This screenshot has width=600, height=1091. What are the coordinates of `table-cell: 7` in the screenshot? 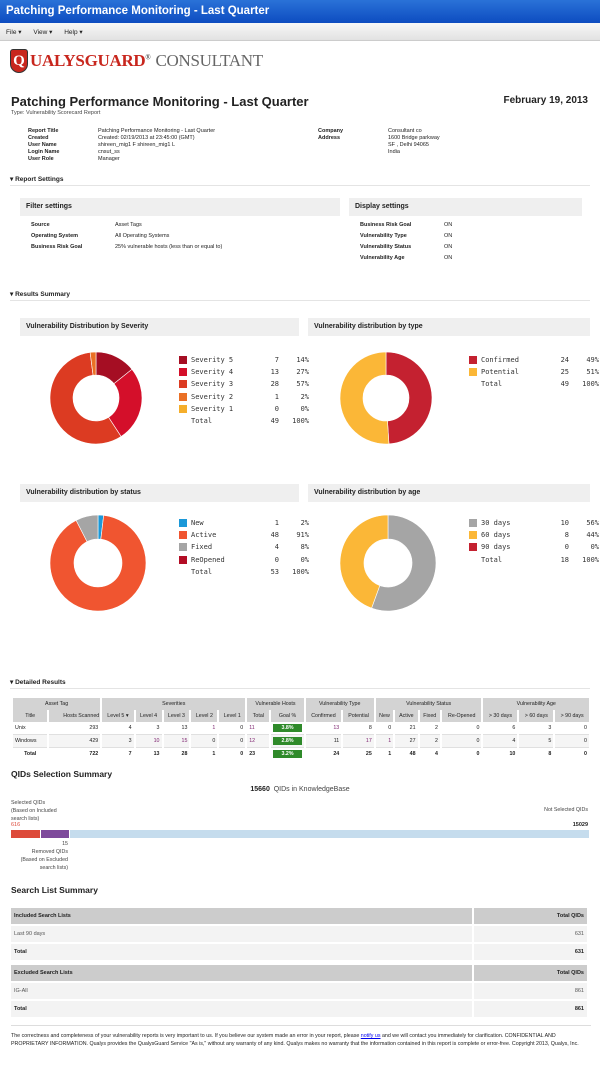 It's located at (117, 753).